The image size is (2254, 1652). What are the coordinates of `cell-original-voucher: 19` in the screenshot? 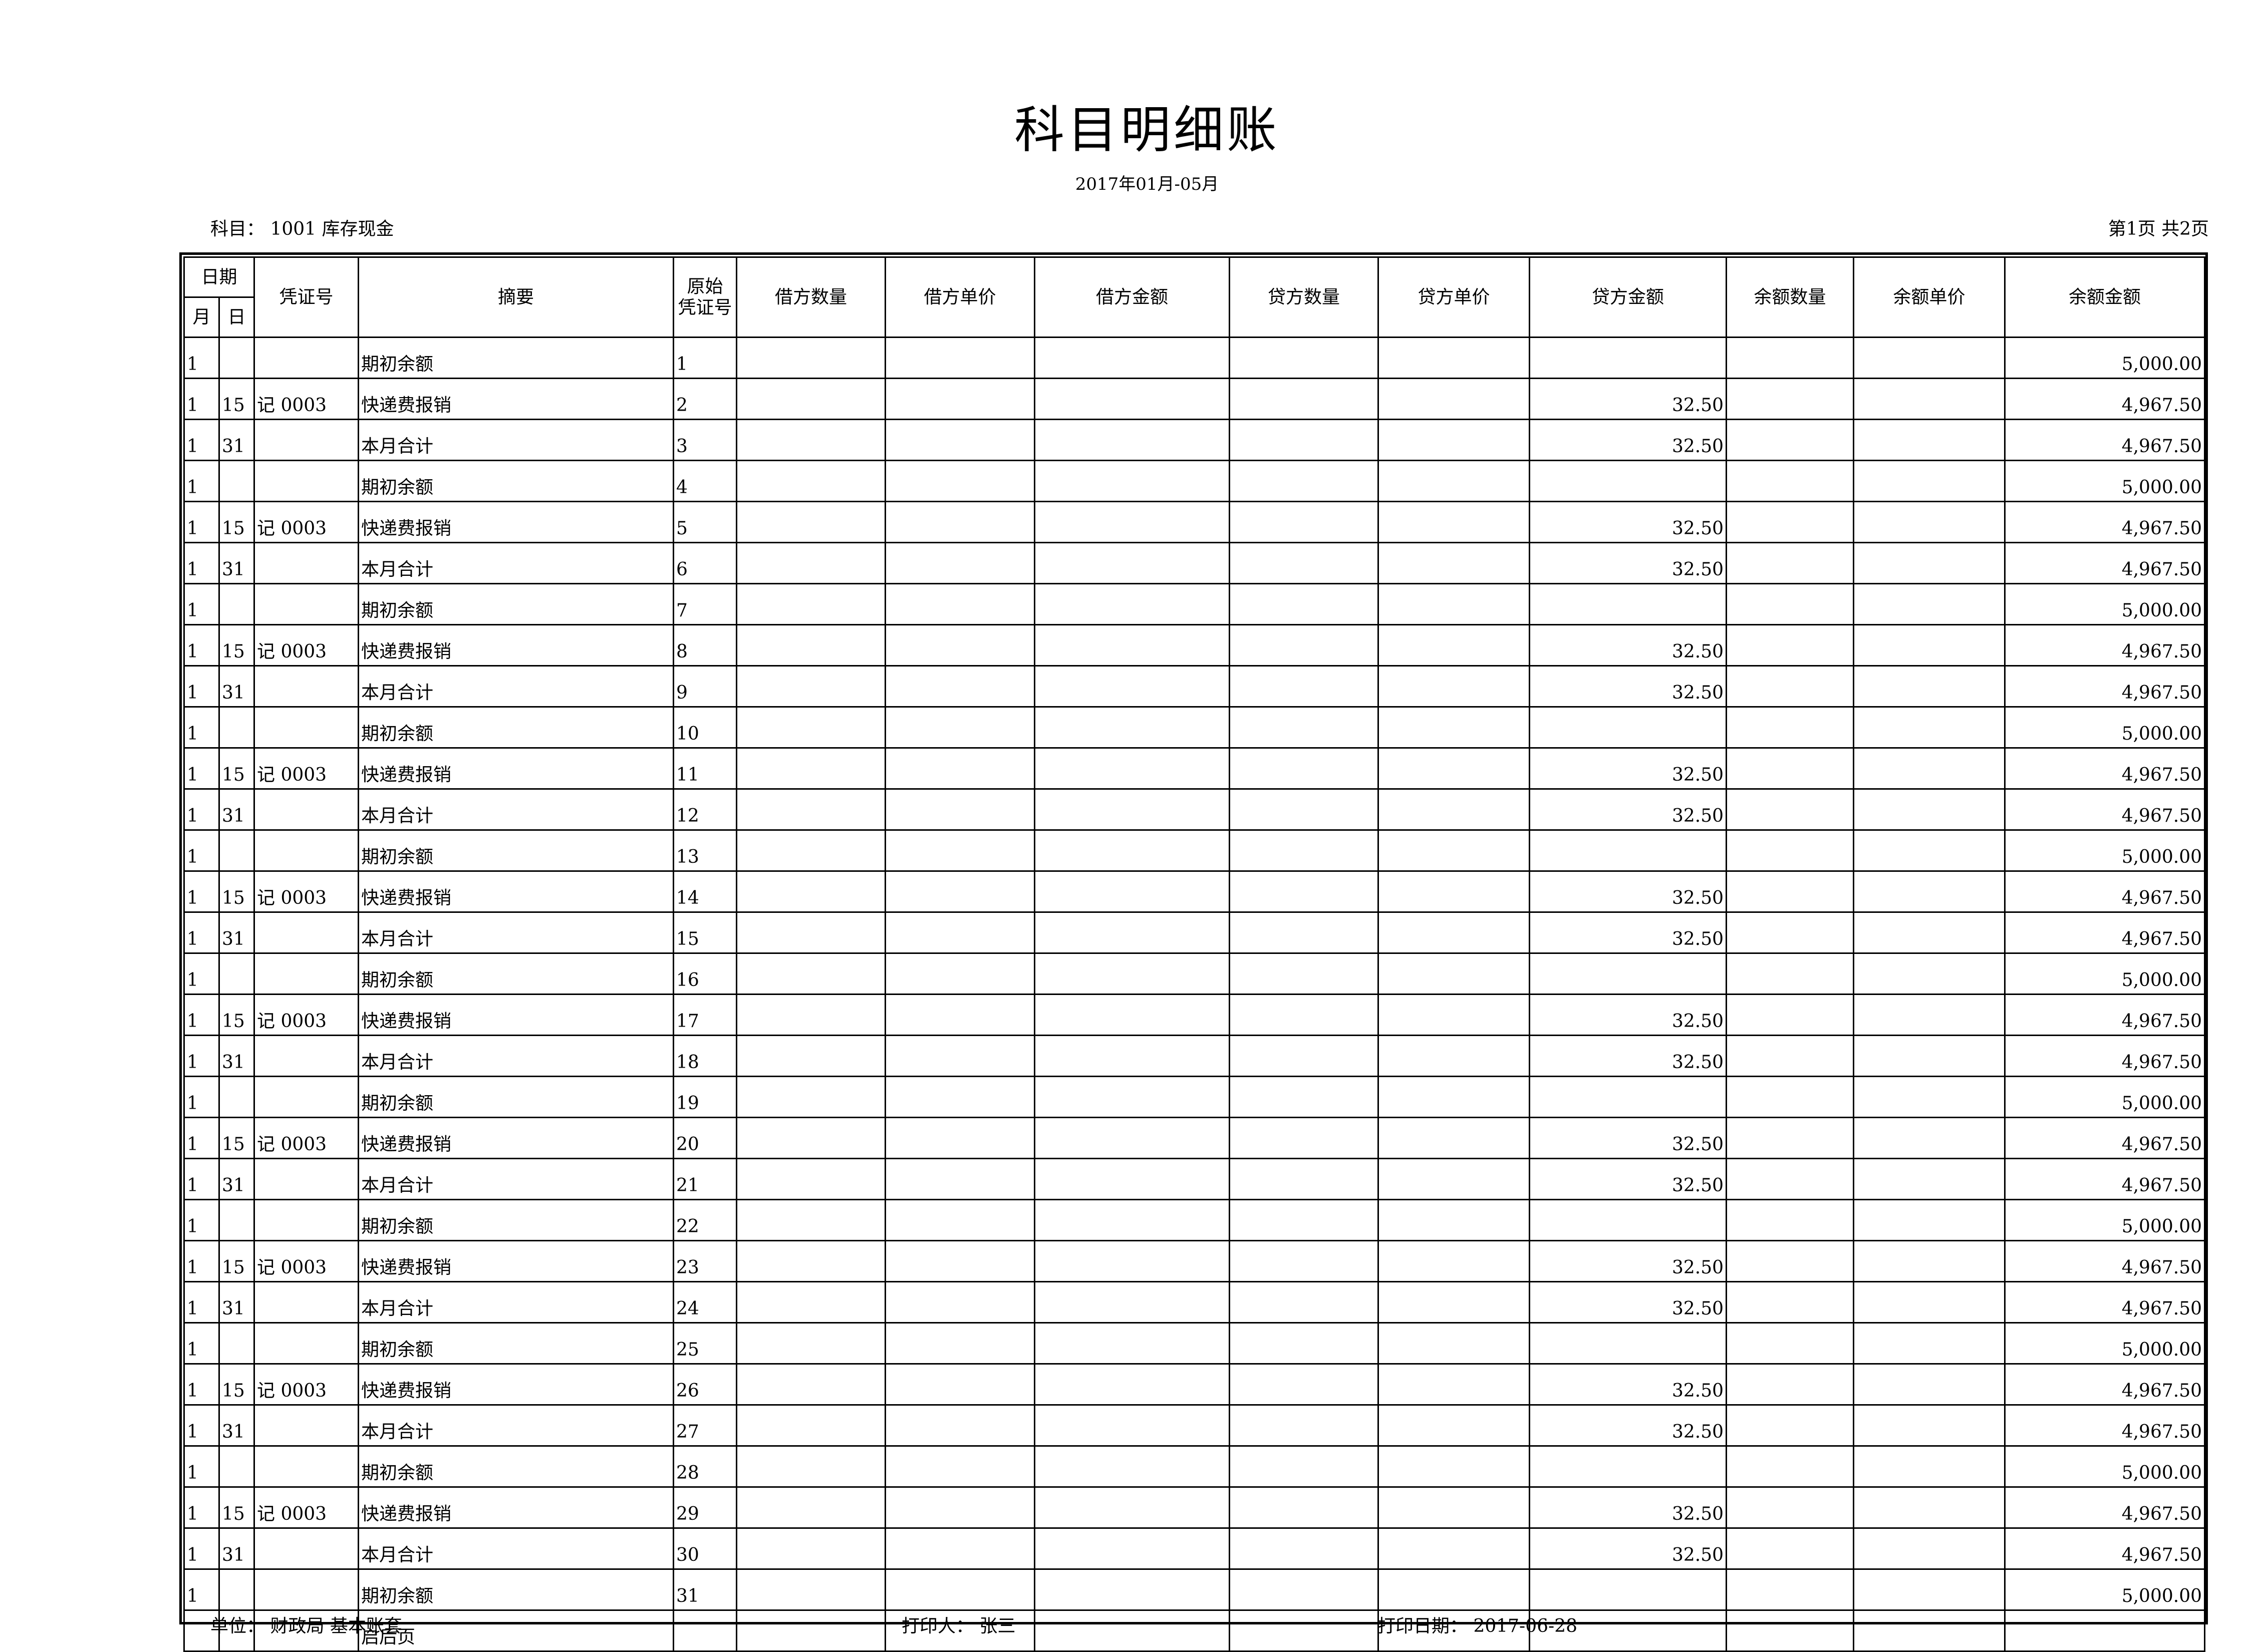 It's located at (706, 1097).